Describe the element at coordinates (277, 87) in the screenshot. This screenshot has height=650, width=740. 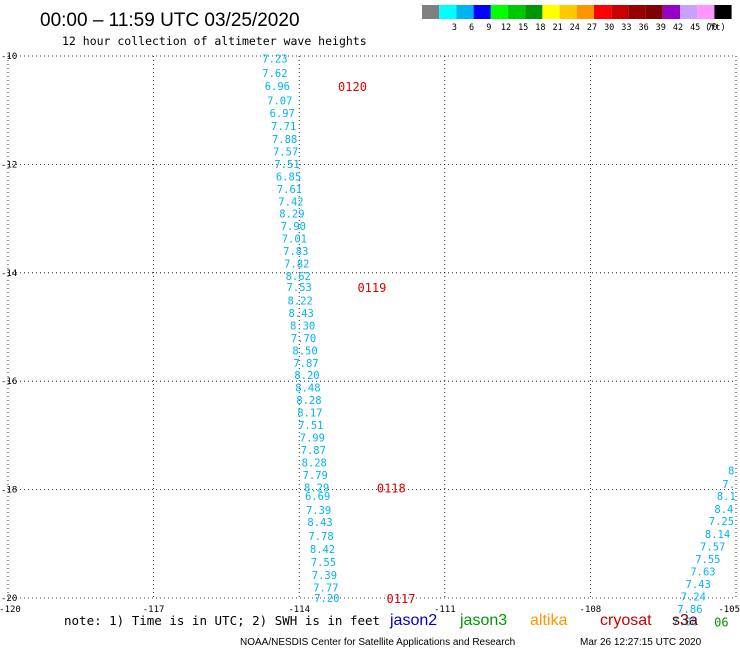
I see `swh-point: 6.96` at that location.